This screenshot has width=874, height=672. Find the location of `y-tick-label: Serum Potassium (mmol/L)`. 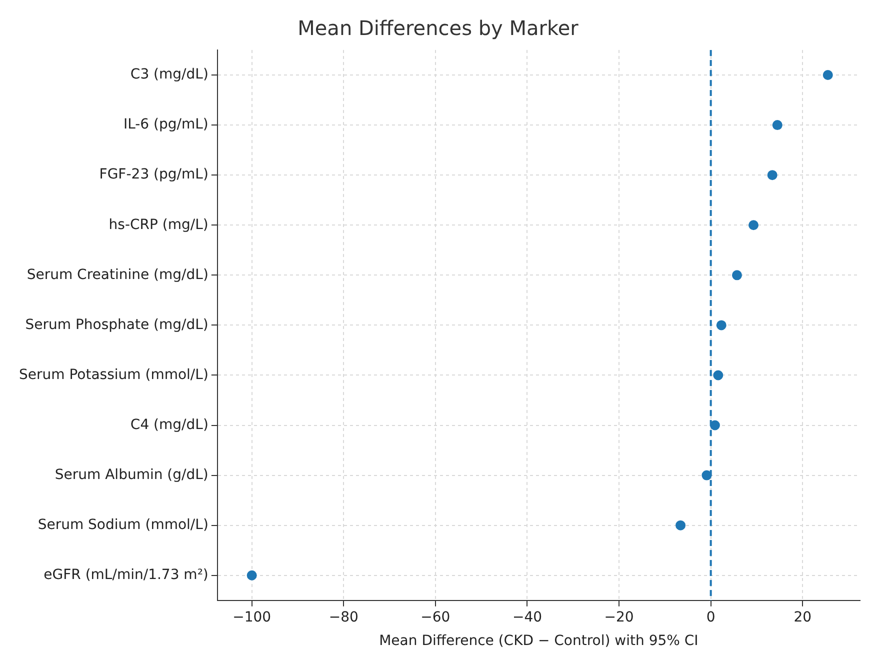

y-tick-label: Serum Potassium (mmol/L) is located at coordinates (113, 374).